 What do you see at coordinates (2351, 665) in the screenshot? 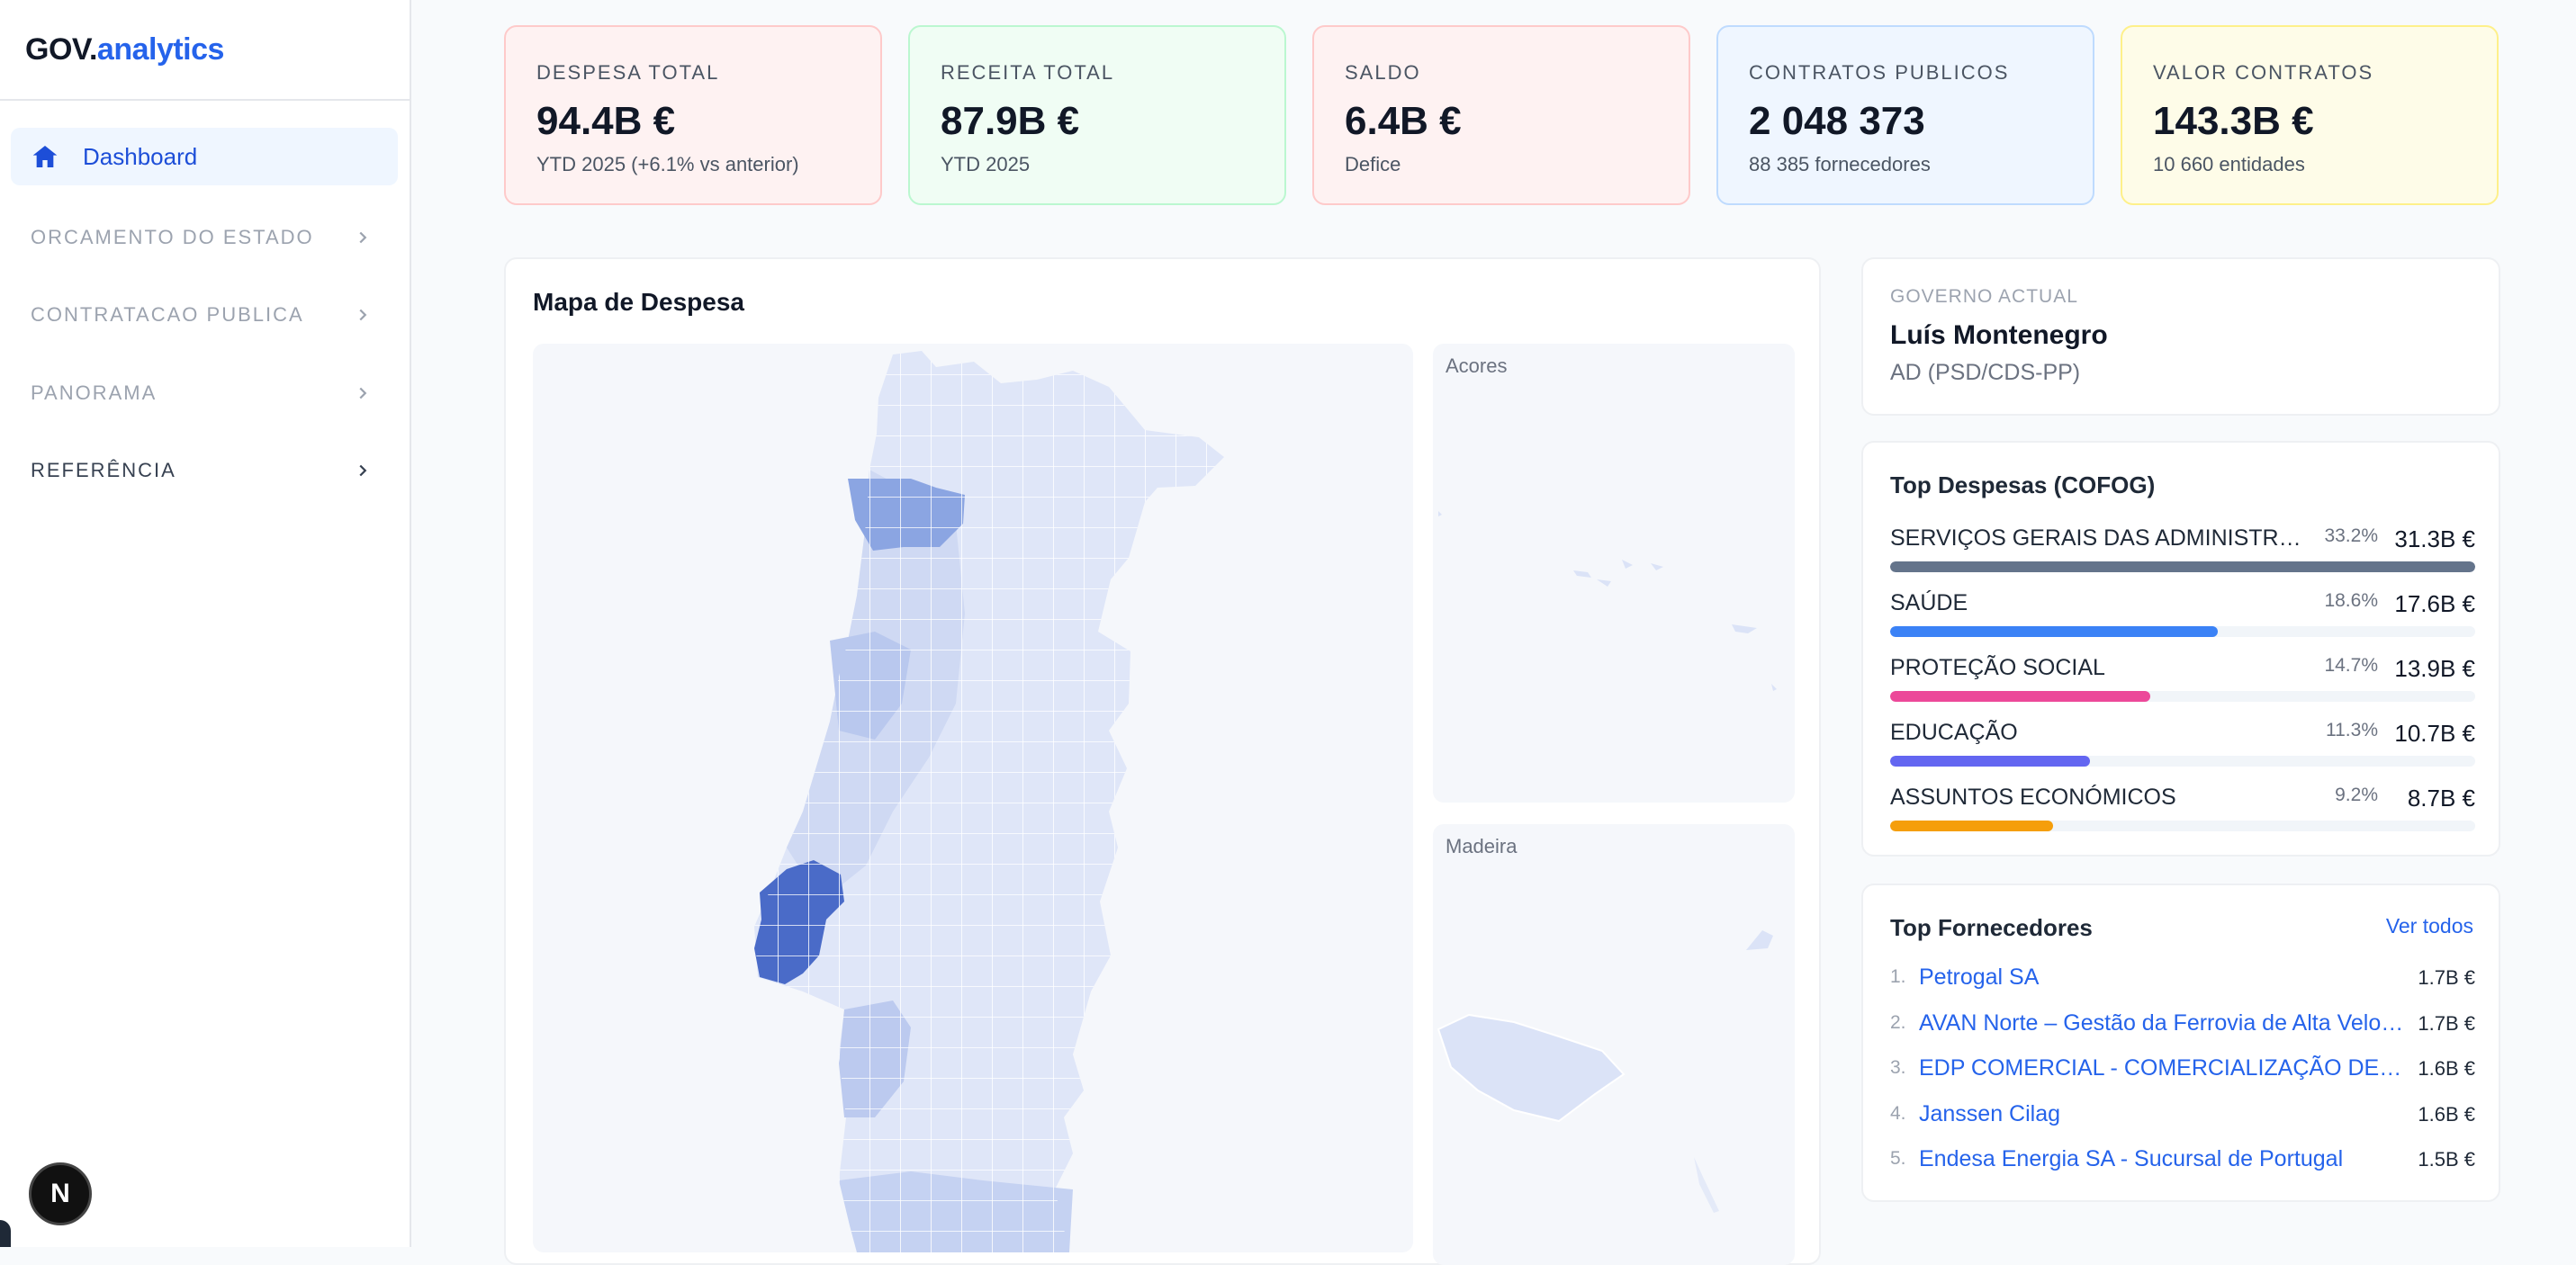
I see `cofog-percent: 14.7%` at bounding box center [2351, 665].